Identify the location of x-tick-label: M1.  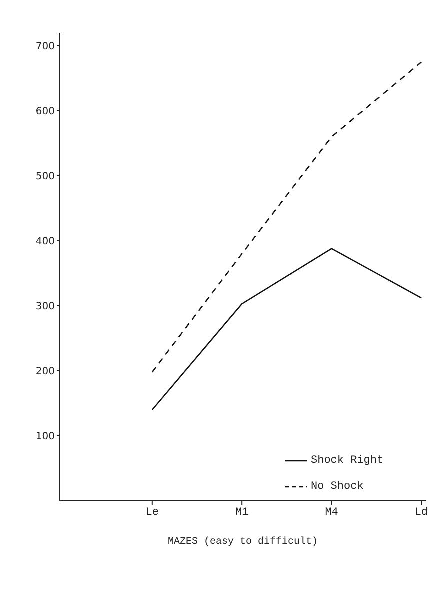
(243, 512).